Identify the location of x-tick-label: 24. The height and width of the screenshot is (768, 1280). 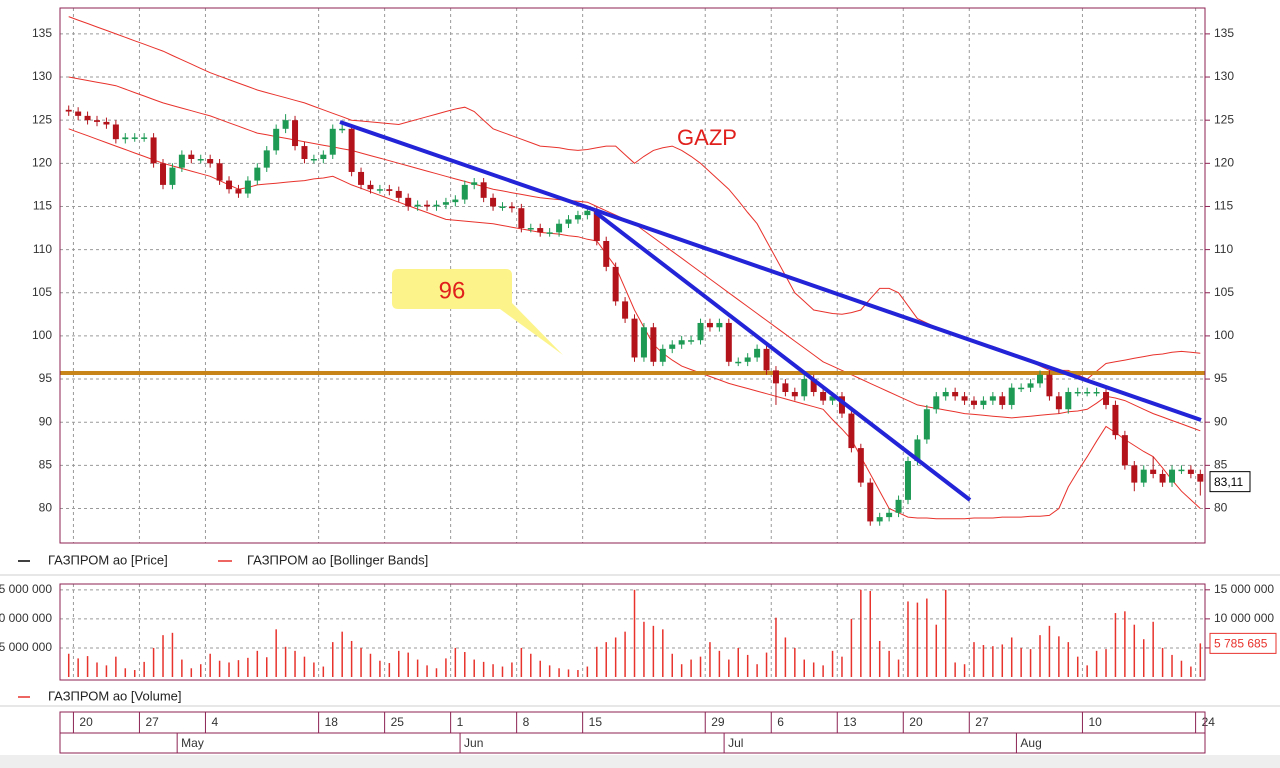
(1209, 722).